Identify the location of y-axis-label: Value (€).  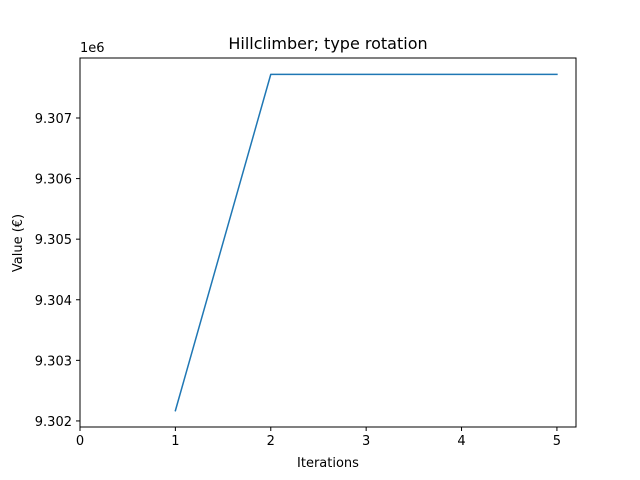
(18, 243).